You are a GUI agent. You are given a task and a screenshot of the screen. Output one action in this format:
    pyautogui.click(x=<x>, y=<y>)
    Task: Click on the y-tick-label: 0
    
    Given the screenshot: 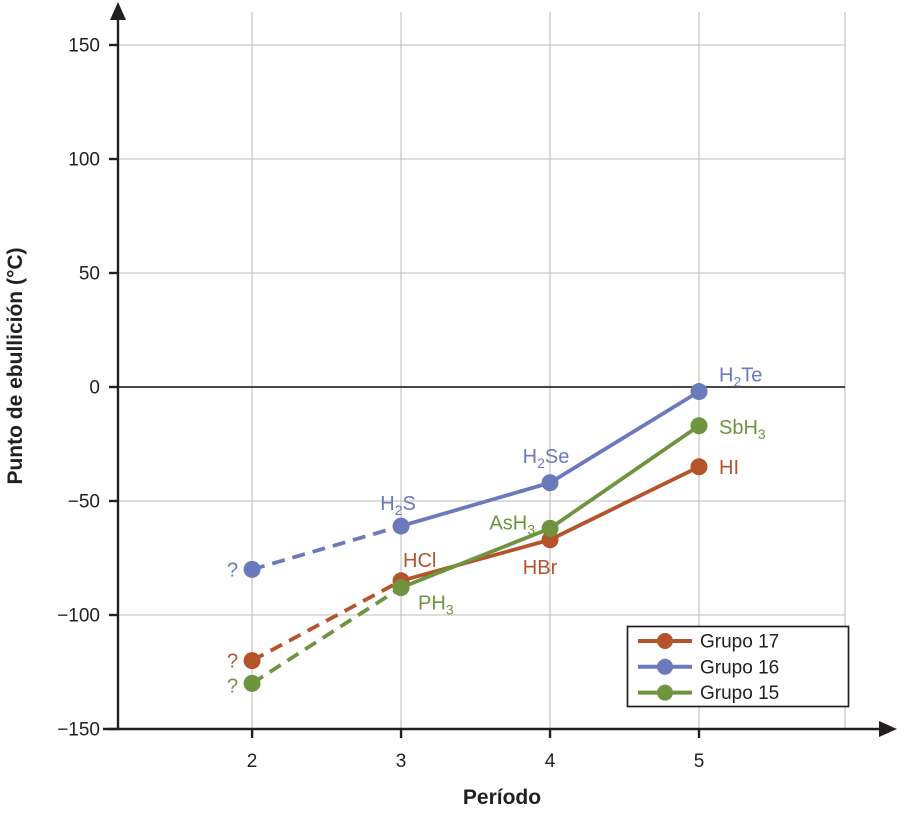 What is the action you would take?
    pyautogui.click(x=94, y=388)
    